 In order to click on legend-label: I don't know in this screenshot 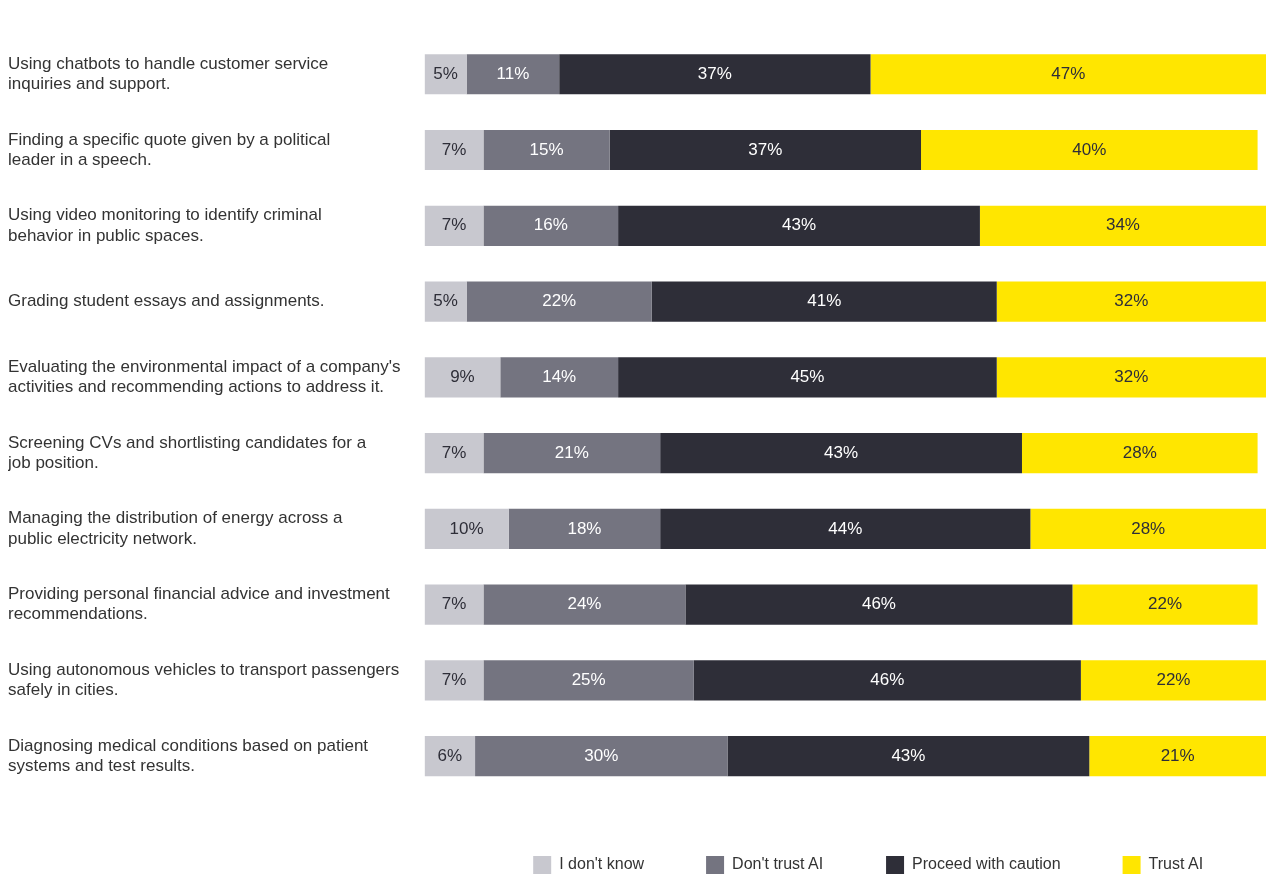, I will do `click(602, 864)`.